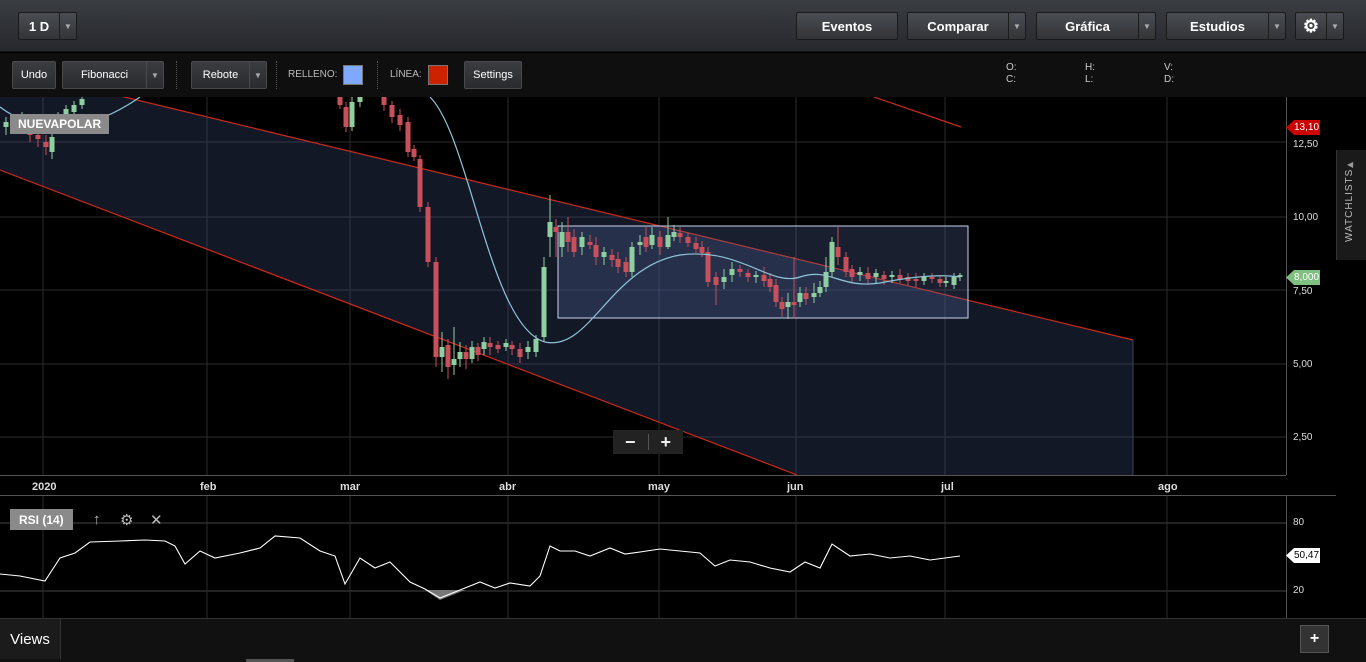 The image size is (1366, 662). Describe the element at coordinates (313, 74) in the screenshot. I see `relleno-label: RELLENO:` at that location.